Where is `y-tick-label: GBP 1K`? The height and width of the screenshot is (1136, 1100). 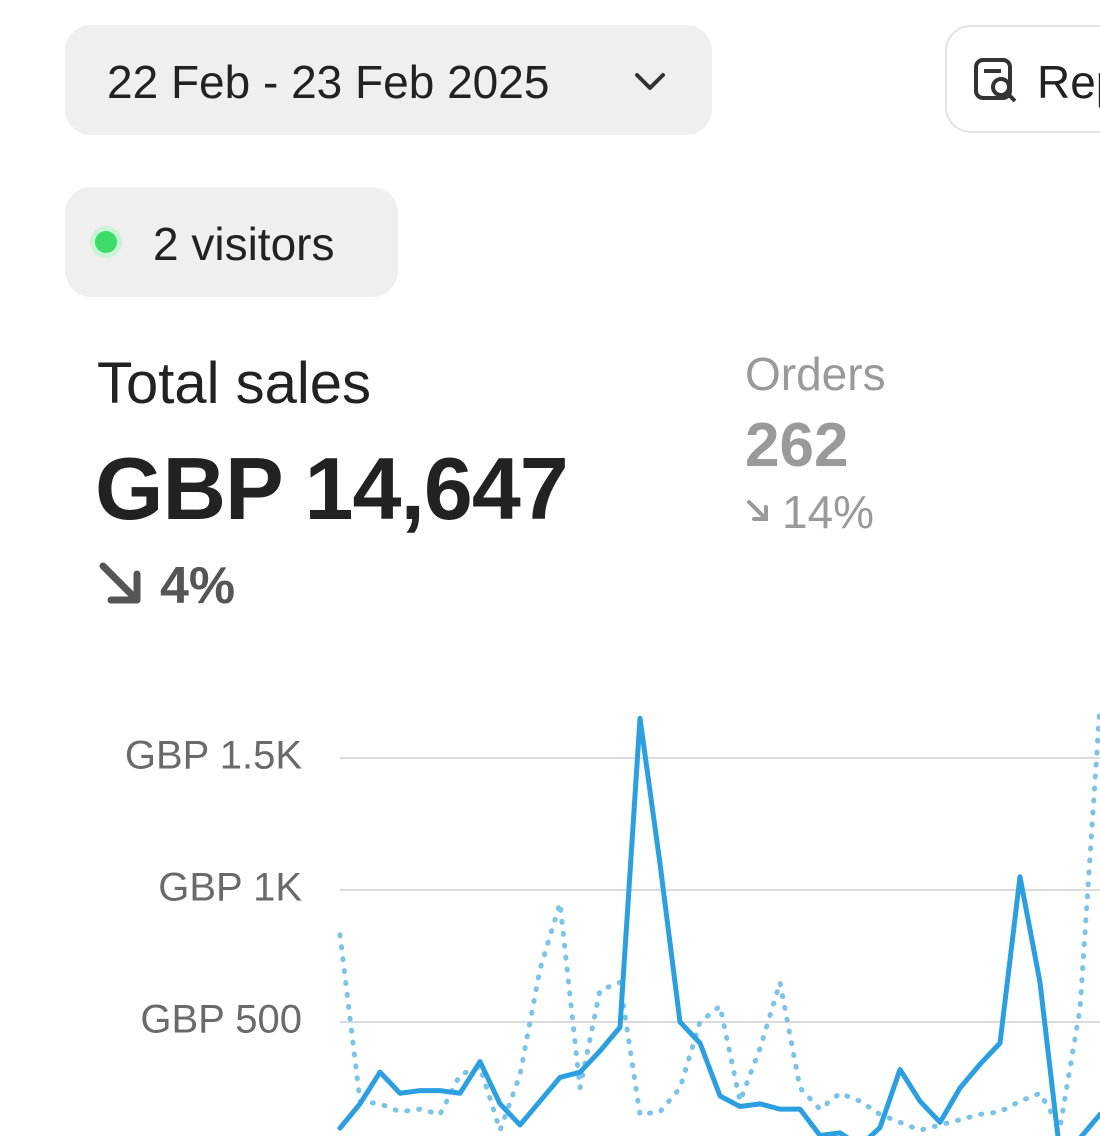
y-tick-label: GBP 1K is located at coordinates (230, 888).